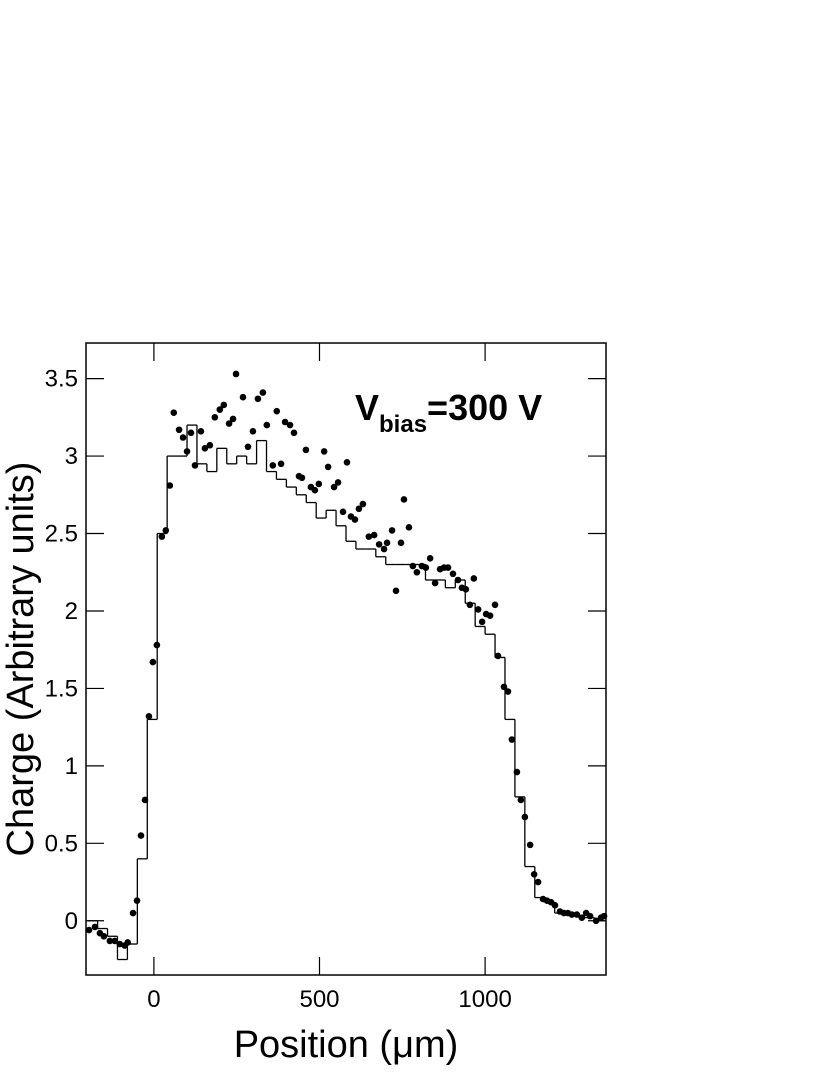 The width and height of the screenshot is (830, 1075). What do you see at coordinates (61, 843) in the screenshot?
I see `y-tick-label: 0.5` at bounding box center [61, 843].